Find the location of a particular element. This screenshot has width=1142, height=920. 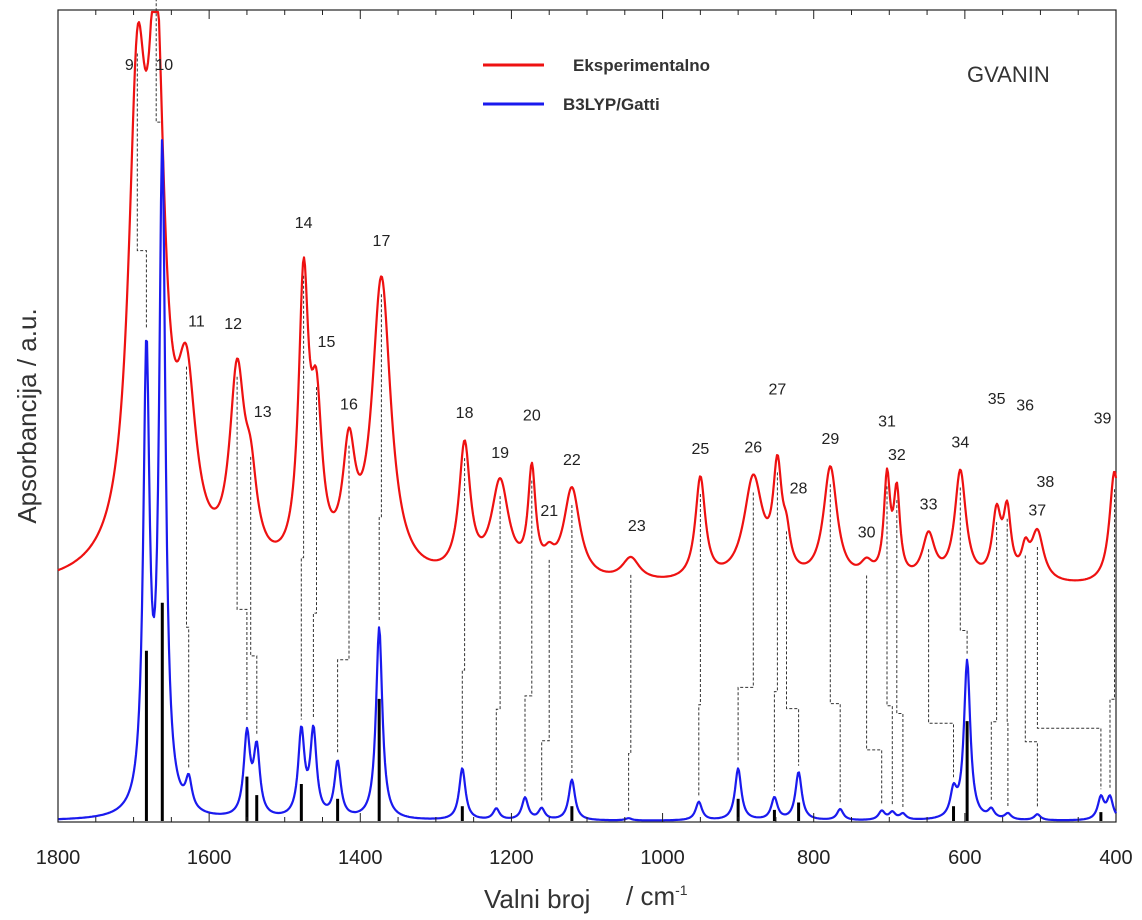

peak-label: 30 is located at coordinates (867, 533).